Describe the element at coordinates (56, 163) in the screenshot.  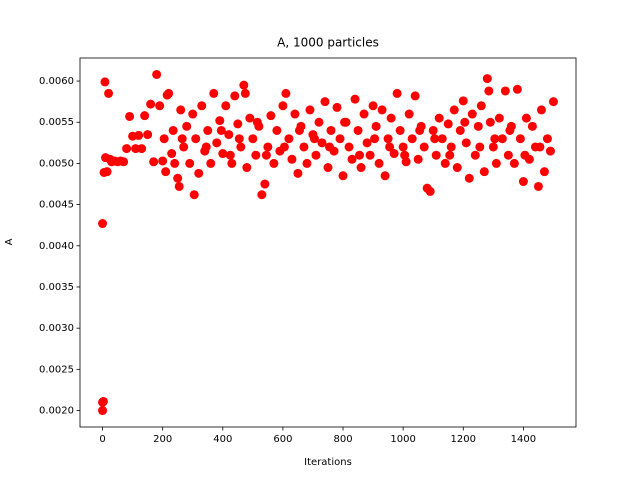
I see `y-tick-label: 0.0050` at that location.